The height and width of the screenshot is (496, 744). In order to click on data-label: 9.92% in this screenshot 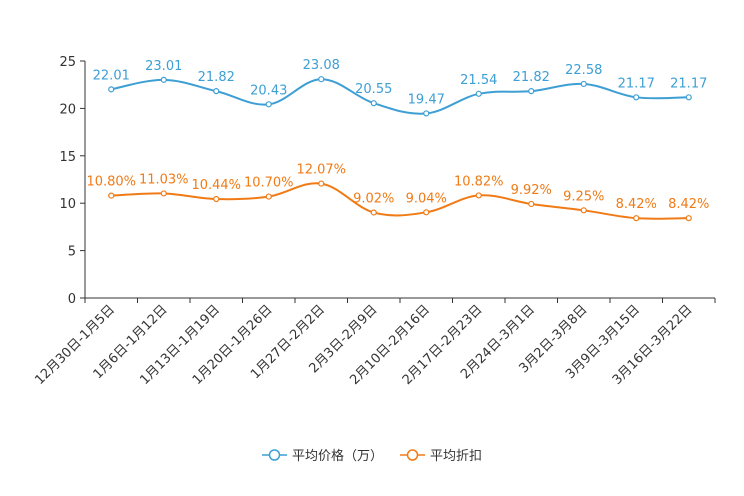, I will do `click(531, 190)`.